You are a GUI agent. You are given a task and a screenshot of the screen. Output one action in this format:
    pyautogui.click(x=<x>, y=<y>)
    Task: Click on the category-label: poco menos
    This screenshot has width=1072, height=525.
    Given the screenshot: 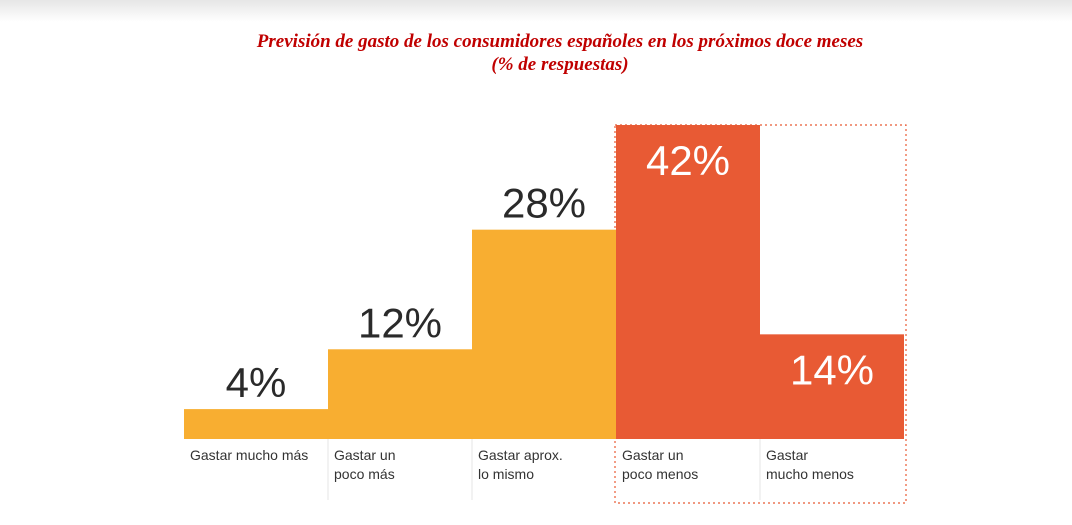 What is the action you would take?
    pyautogui.click(x=660, y=474)
    